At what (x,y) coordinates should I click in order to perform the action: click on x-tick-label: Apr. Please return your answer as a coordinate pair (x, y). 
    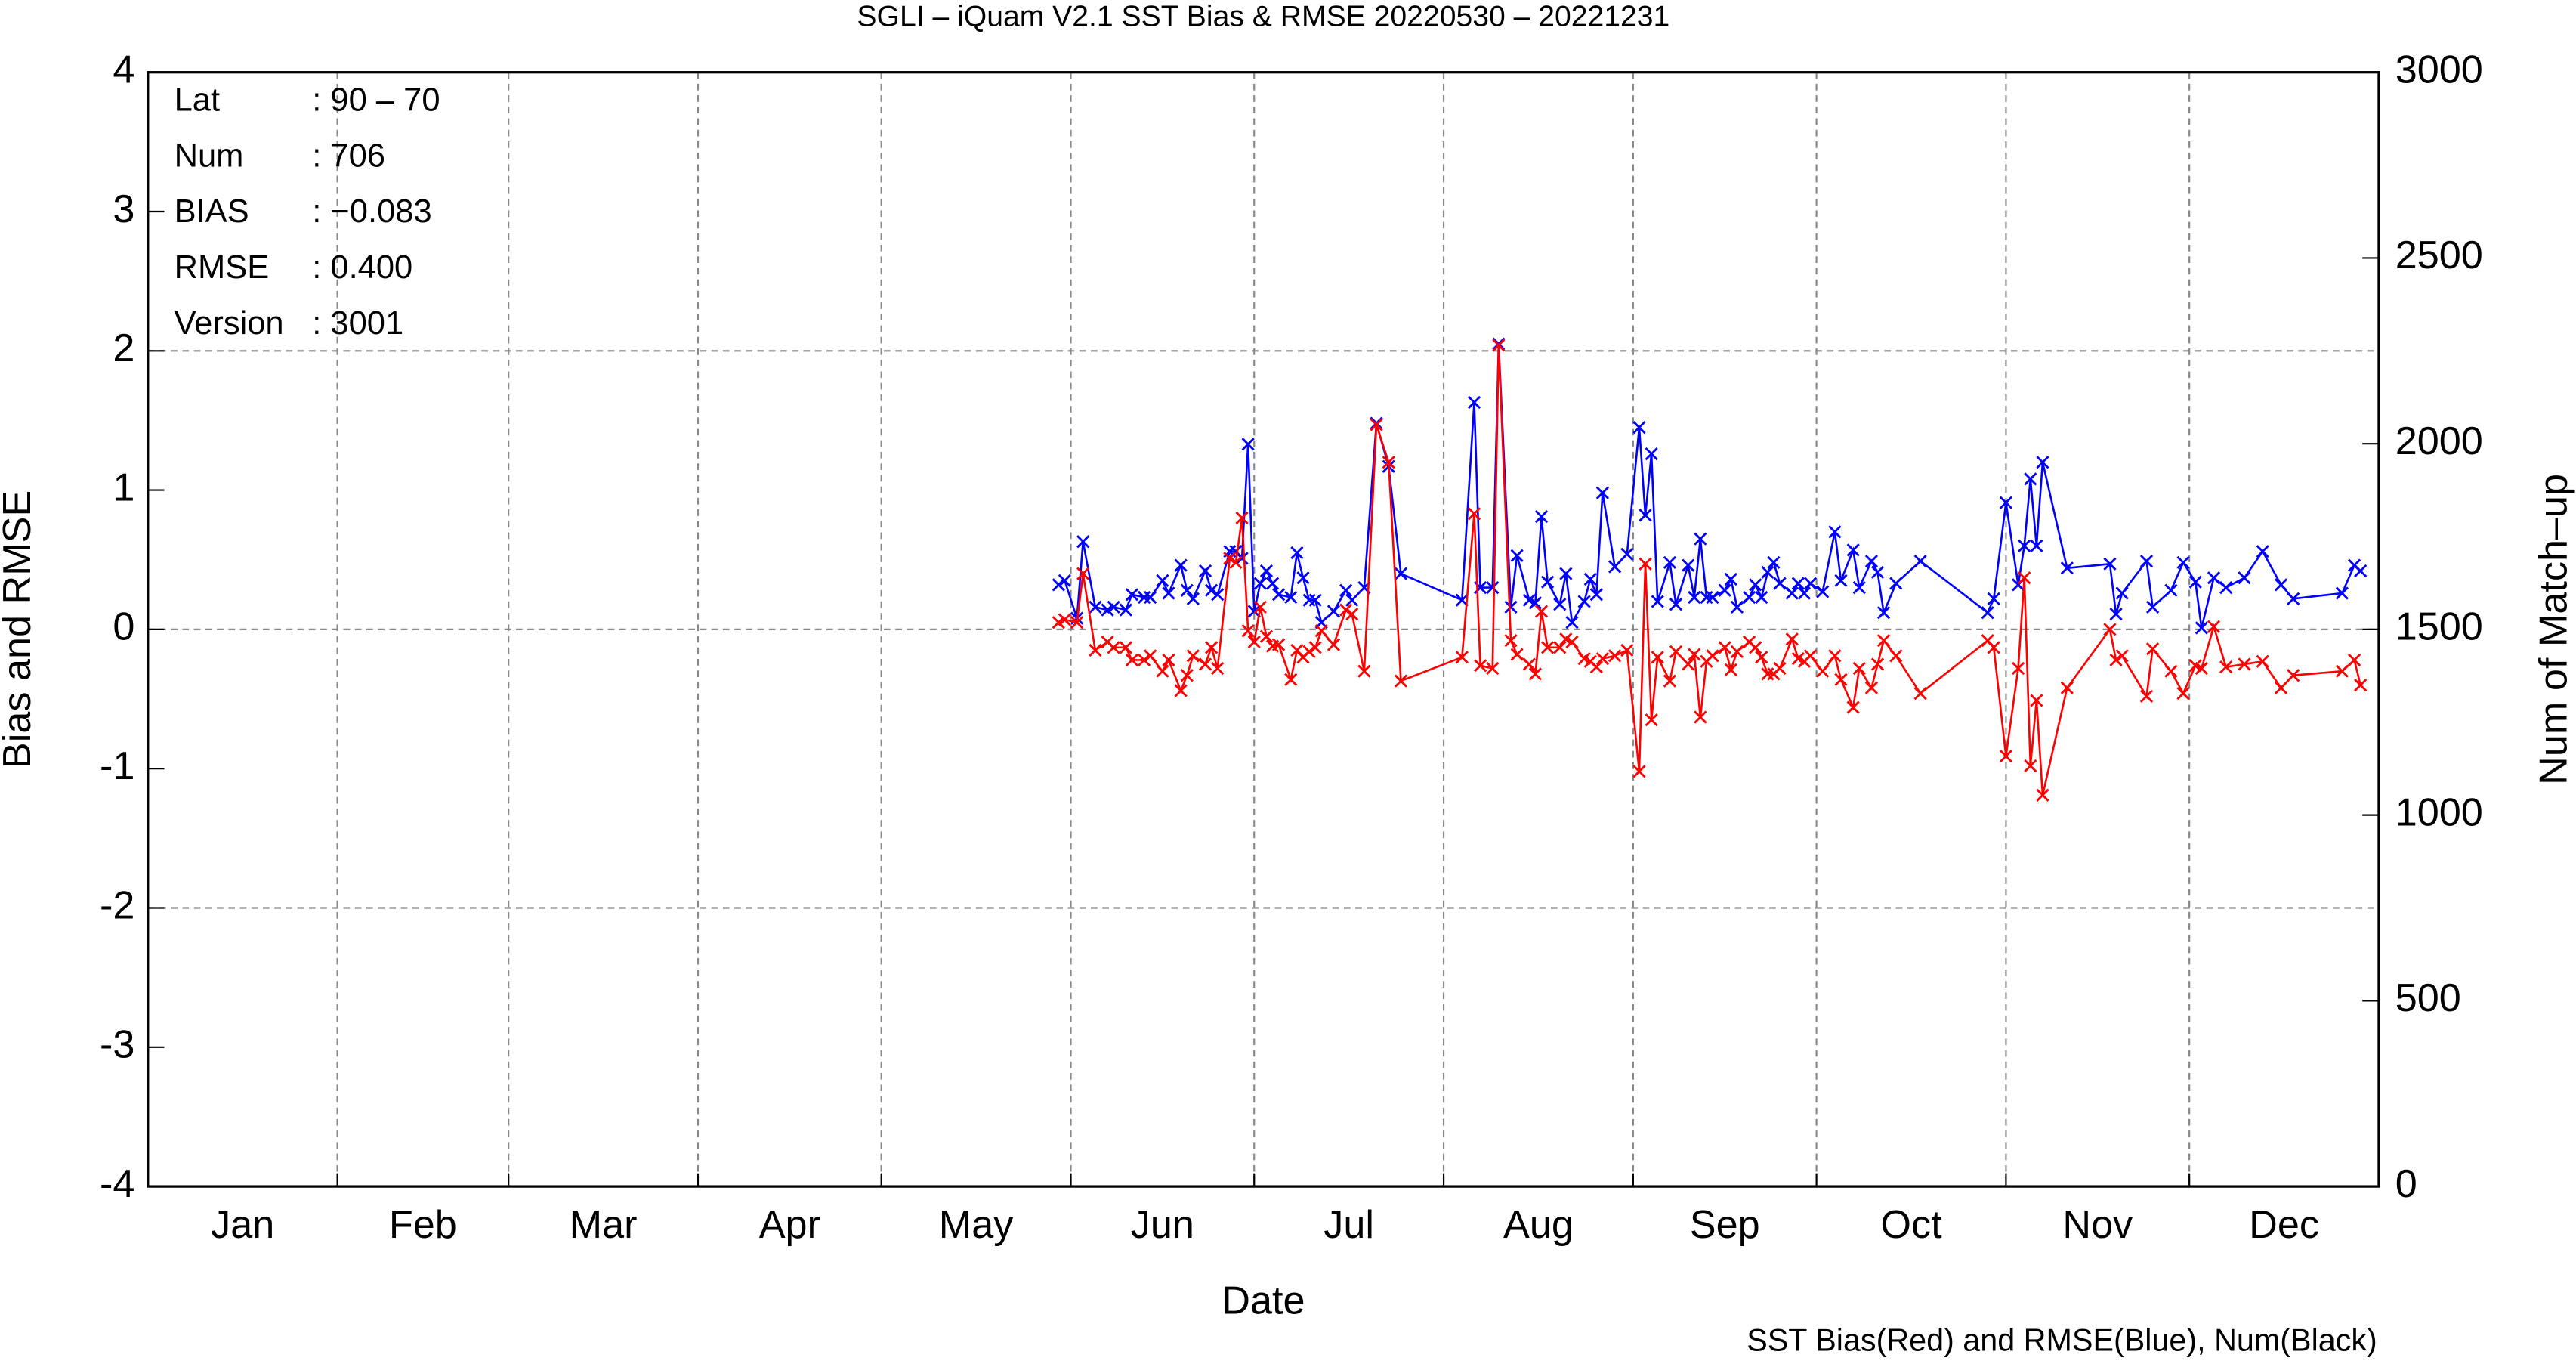
    Looking at the image, I should click on (789, 1225).